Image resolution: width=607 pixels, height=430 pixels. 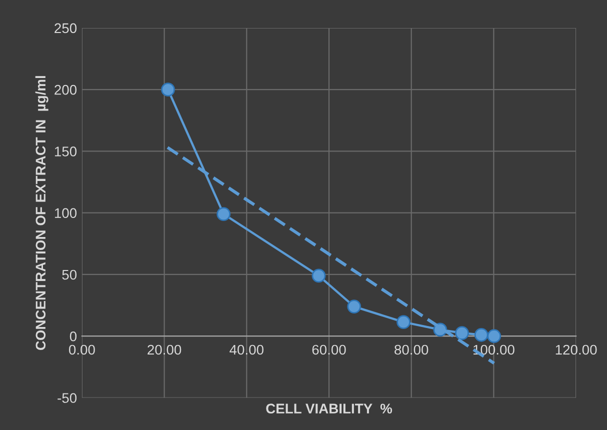 I want to click on y-tick-label: -50, so click(x=67, y=398).